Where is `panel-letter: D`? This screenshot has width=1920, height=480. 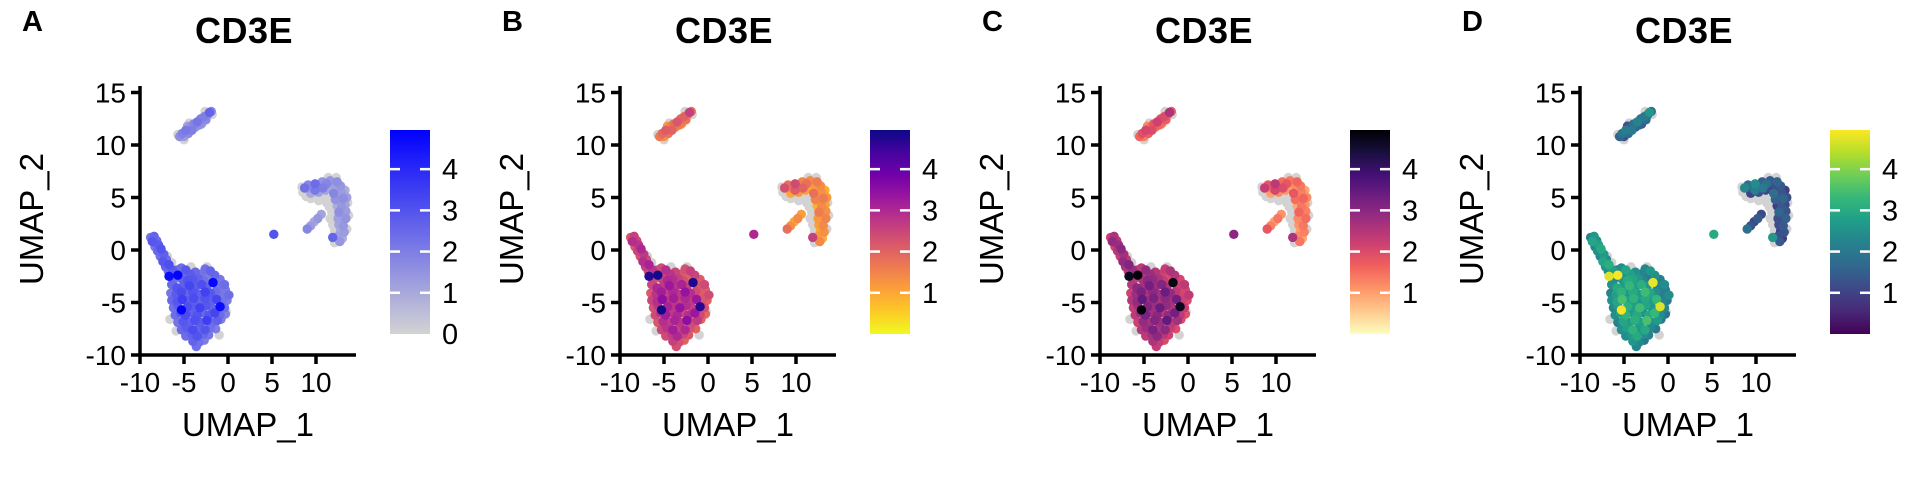
panel-letter: D is located at coordinates (1472, 22).